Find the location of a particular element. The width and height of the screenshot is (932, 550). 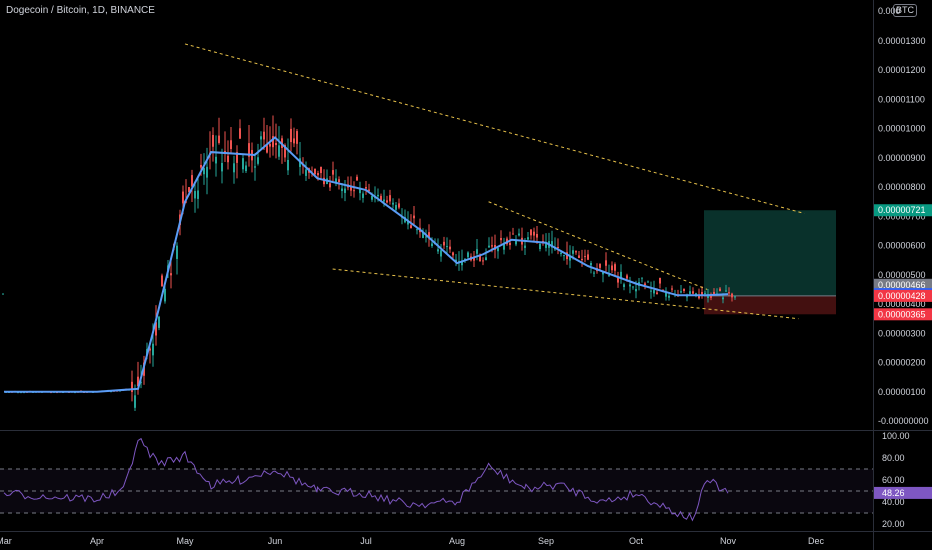

currency-badge: BTC is located at coordinates (905, 10).